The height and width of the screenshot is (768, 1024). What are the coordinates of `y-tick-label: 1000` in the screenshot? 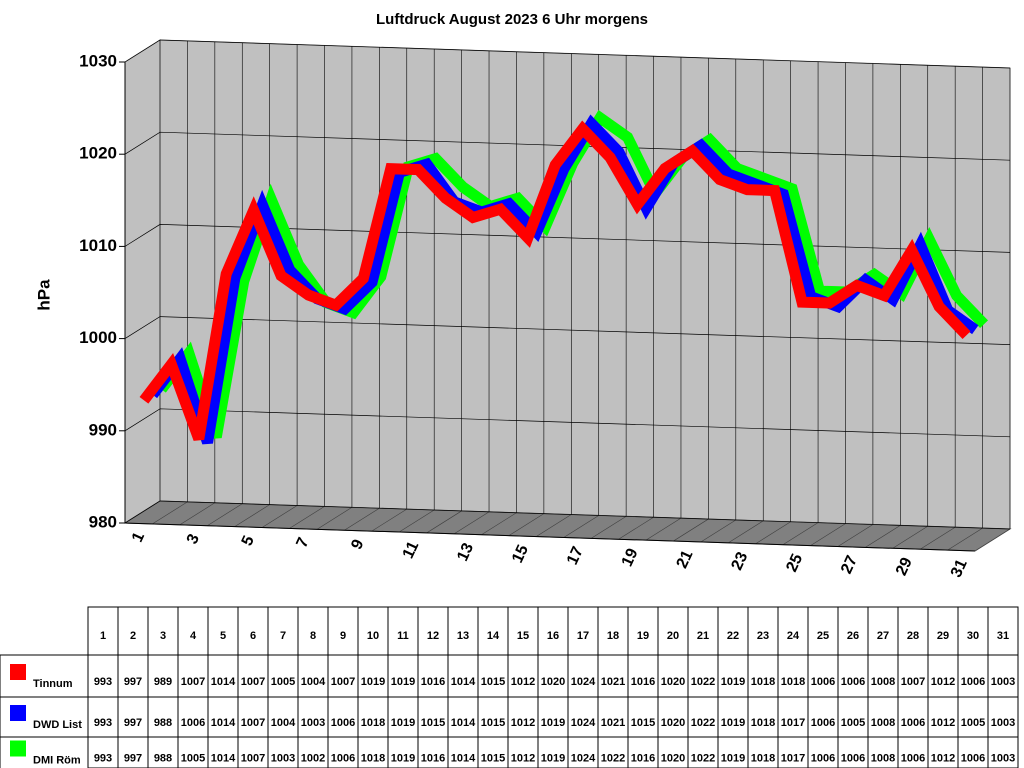 It's located at (98, 337).